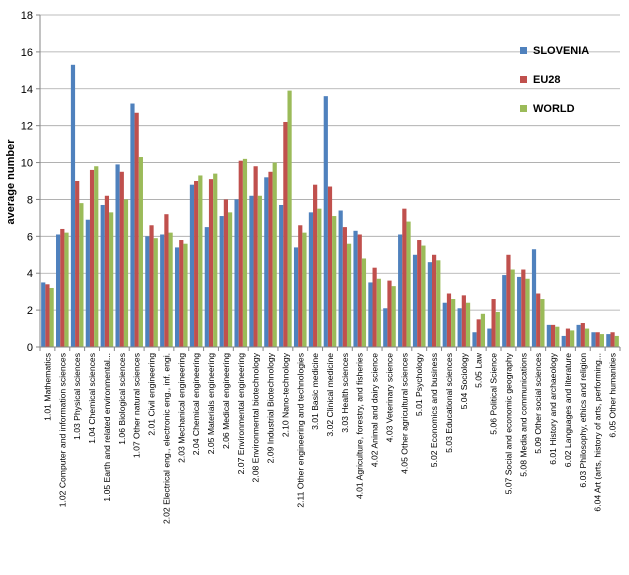  I want to click on x-tick-label: 1.03 Physical sciences, so click(77, 396).